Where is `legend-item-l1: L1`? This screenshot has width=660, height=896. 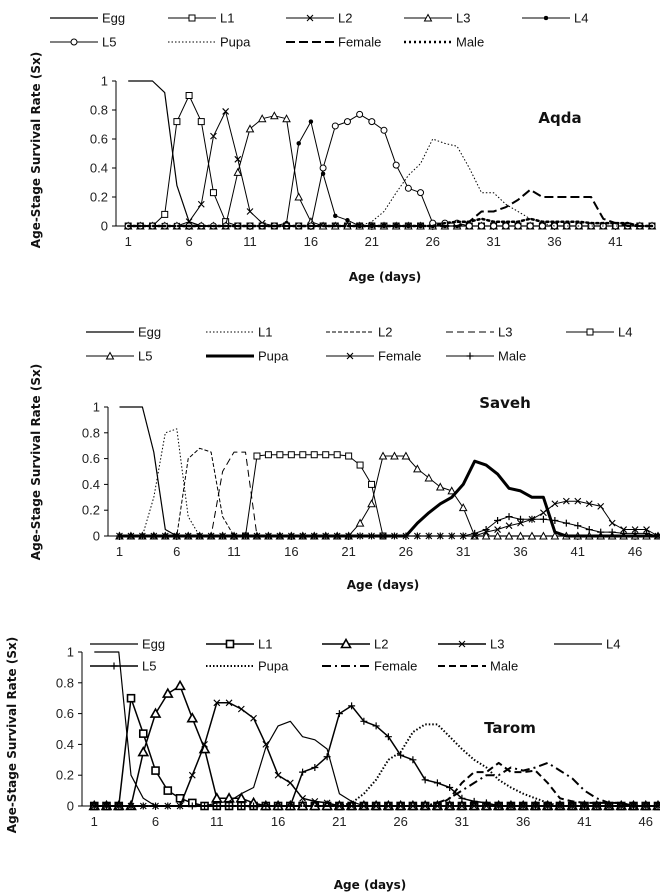 legend-item-l1: L1 is located at coordinates (239, 644).